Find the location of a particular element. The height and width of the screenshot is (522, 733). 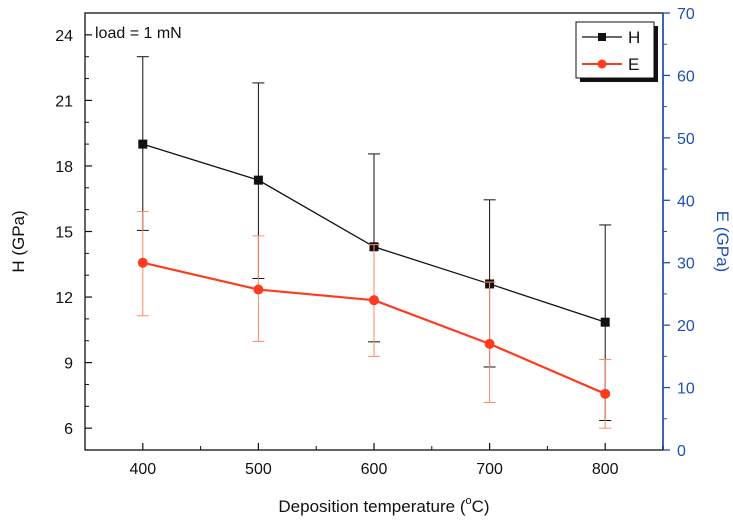

y-right-tick-label: 0 is located at coordinates (681, 451).